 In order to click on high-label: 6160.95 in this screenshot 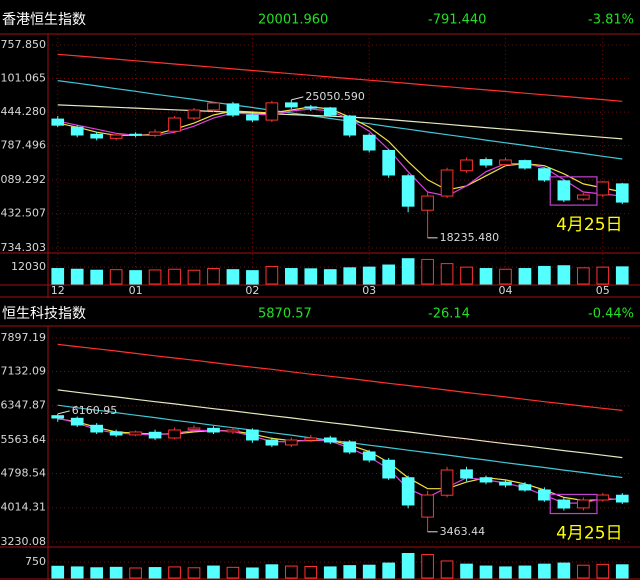, I will do `click(95, 410)`.